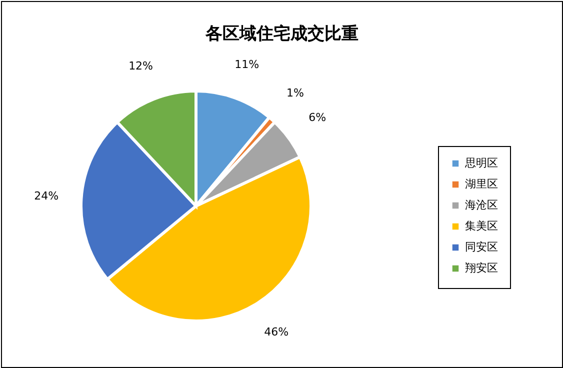  Describe the element at coordinates (481, 184) in the screenshot. I see `legend-label: 湖里区` at that location.